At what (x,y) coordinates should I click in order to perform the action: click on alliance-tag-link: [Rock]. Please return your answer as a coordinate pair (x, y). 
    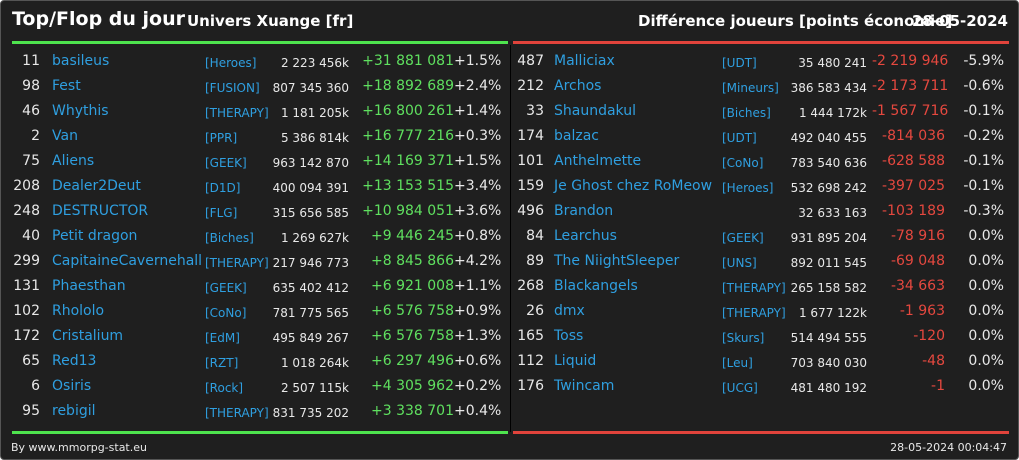
    Looking at the image, I should click on (224, 388).